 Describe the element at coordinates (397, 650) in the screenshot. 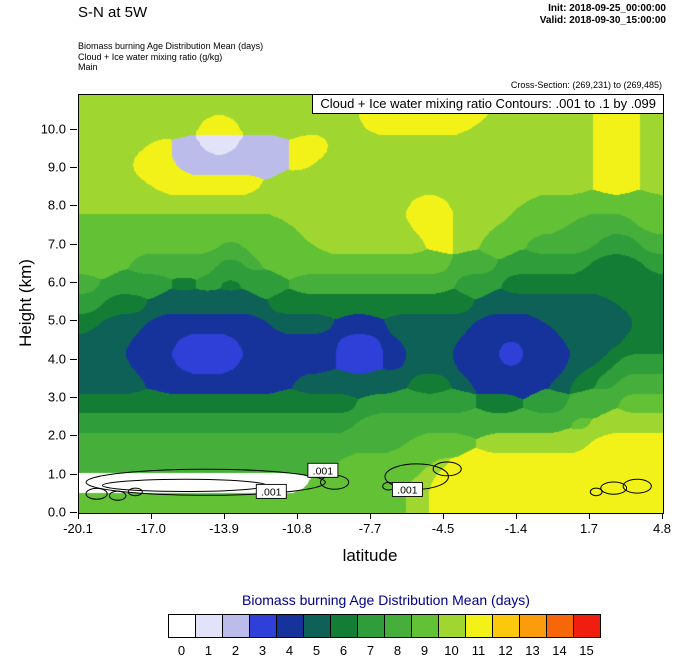

I see `colorbar-tick-label: 8` at that location.